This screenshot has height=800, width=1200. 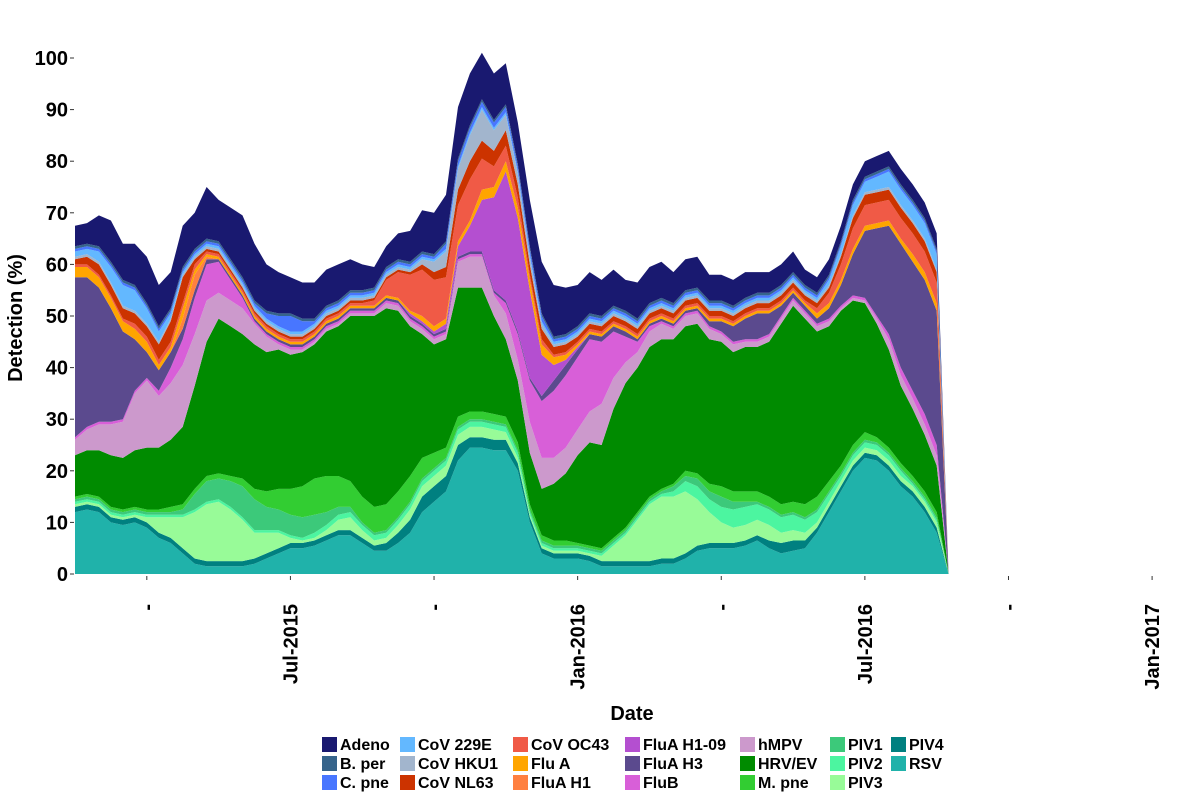 I want to click on x-tick-label-5: Jul-2016, so click(x=866, y=644).